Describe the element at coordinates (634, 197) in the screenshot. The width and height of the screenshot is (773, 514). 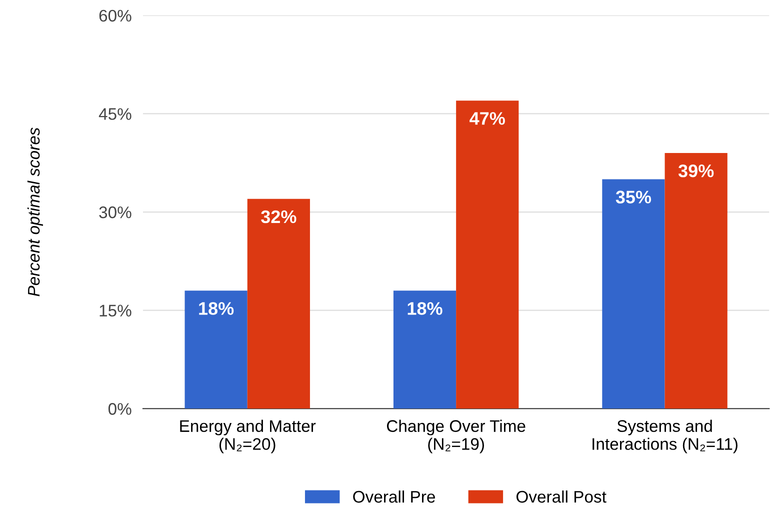
I see `data-label: 35%` at that location.